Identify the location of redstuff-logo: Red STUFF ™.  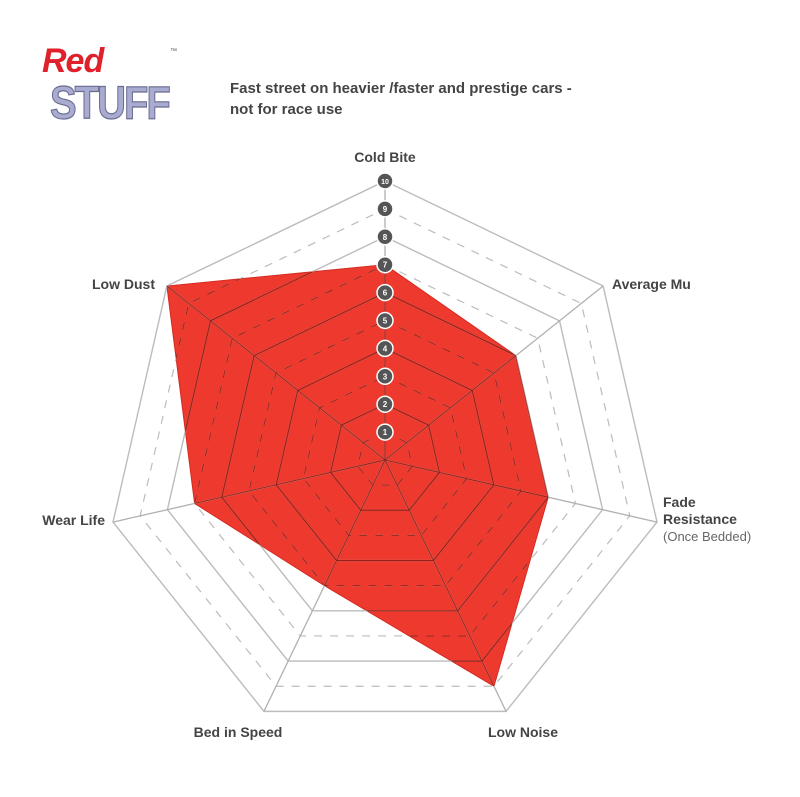
(112, 92).